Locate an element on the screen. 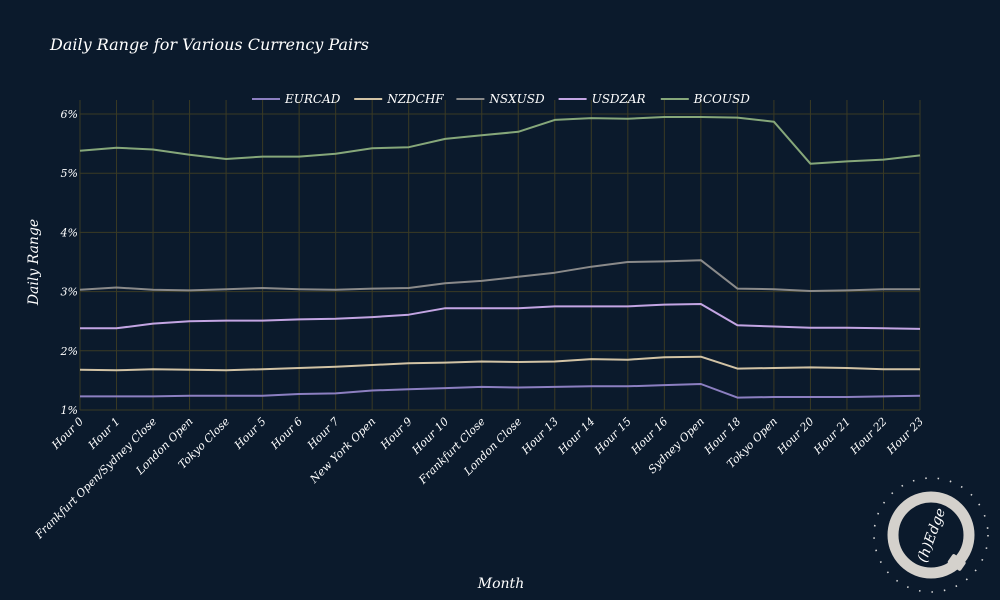 The width and height of the screenshot is (1000, 600). legend-item-nzdchf: NZDCHF is located at coordinates (399, 99).